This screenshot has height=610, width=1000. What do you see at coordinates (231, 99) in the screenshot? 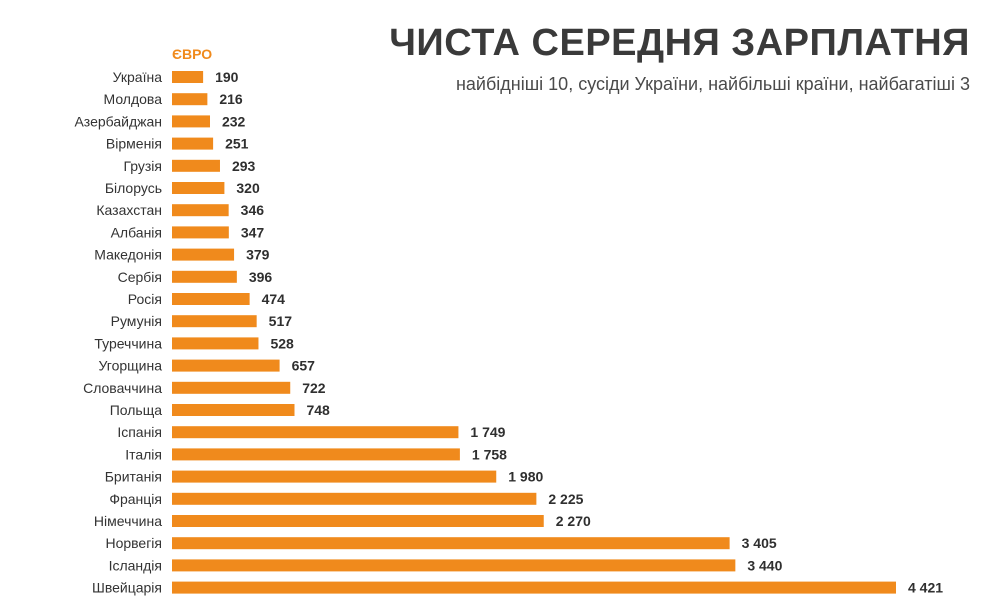
I see `value-label: 216` at bounding box center [231, 99].